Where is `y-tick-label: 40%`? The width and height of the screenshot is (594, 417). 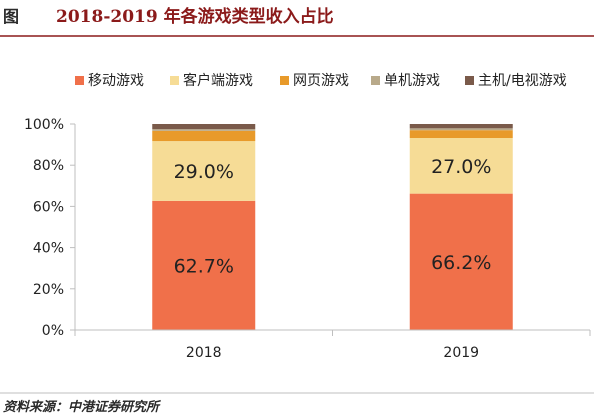 y-tick-label: 40% is located at coordinates (48, 249).